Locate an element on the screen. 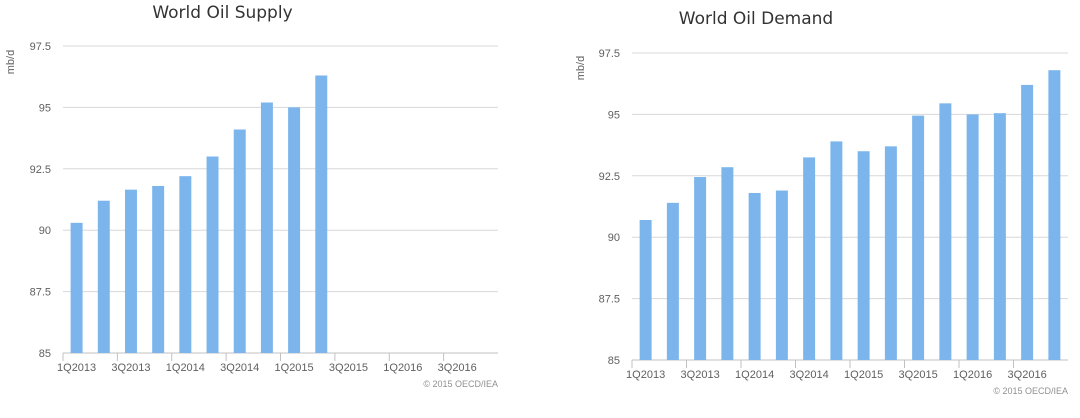  demand-y-tick-label: 97.5 is located at coordinates (609, 54).